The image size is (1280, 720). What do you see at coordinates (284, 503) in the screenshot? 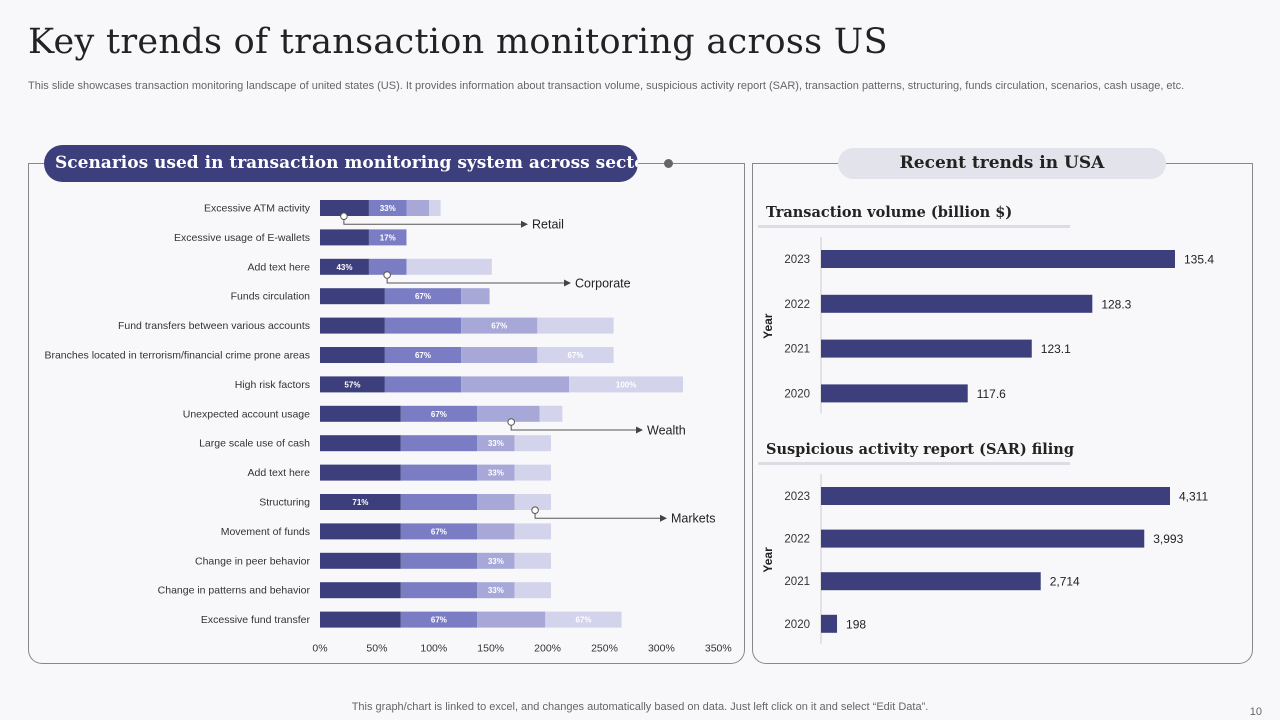
I see `category-label: Structuring` at bounding box center [284, 503].